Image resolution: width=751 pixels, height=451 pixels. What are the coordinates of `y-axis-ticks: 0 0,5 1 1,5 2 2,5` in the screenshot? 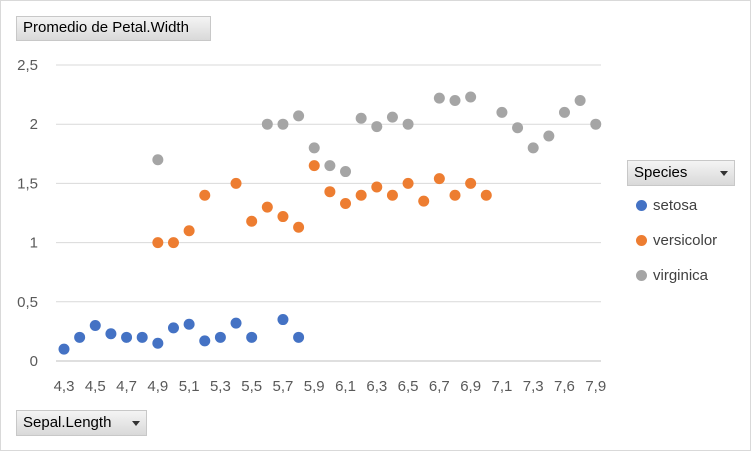 It's located at (27, 213).